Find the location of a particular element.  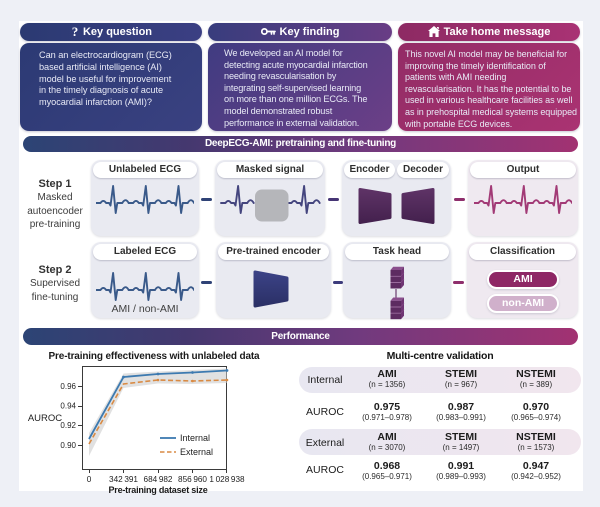

svg-text: 0.92 is located at coordinates (68, 425).